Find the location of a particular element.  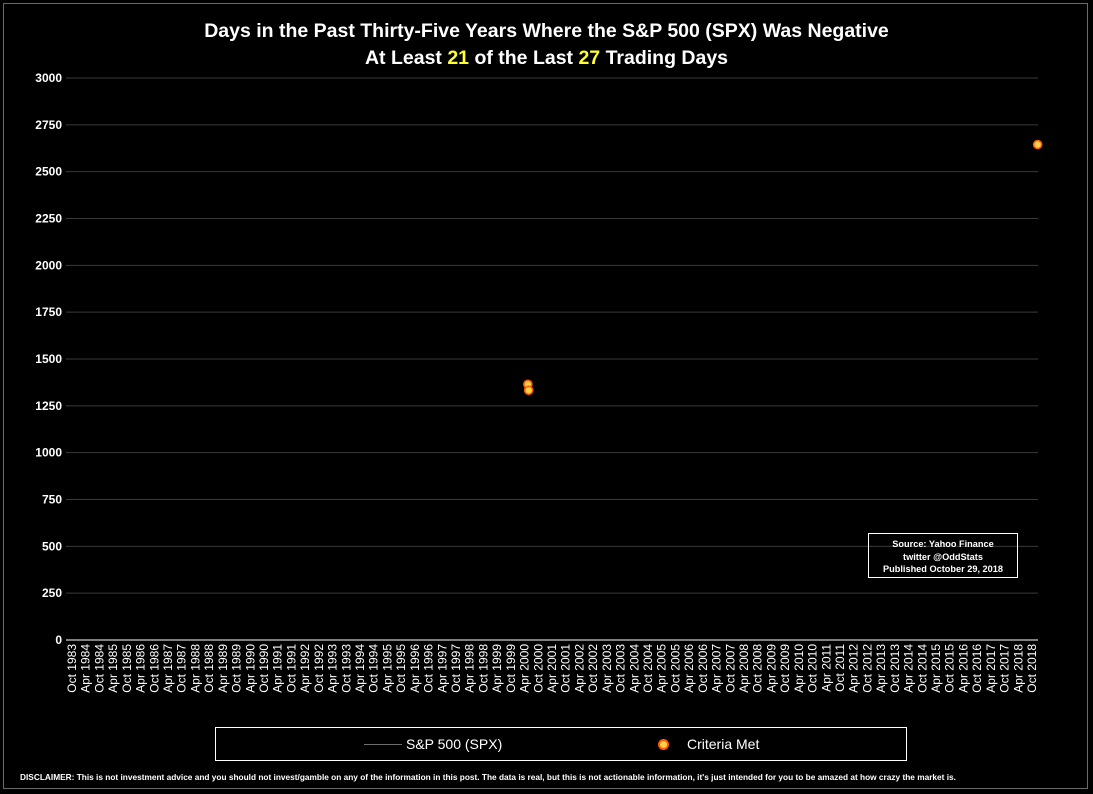

x-tick-label-63: Apr 2015 is located at coordinates (936, 668).